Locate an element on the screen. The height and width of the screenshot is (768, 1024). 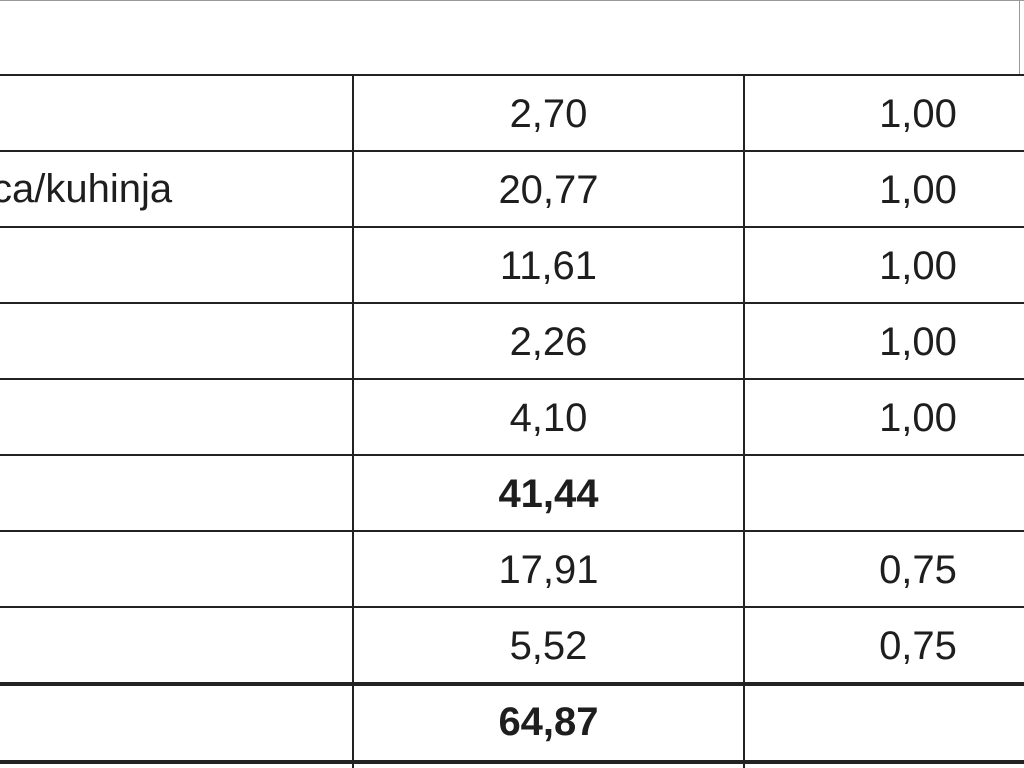
area-value: 64,87 is located at coordinates (548, 722).